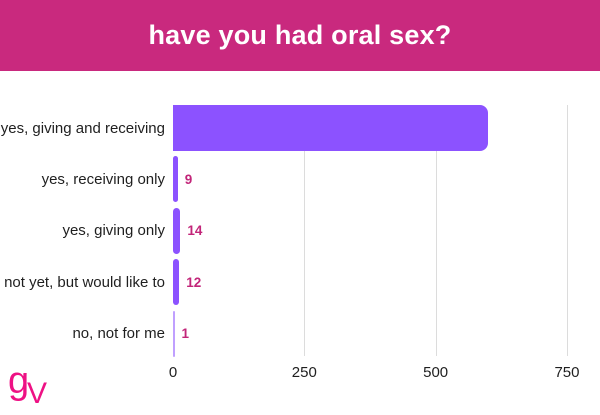 The width and height of the screenshot is (600, 415). I want to click on chart-title: have you had oral sex?, so click(300, 35).